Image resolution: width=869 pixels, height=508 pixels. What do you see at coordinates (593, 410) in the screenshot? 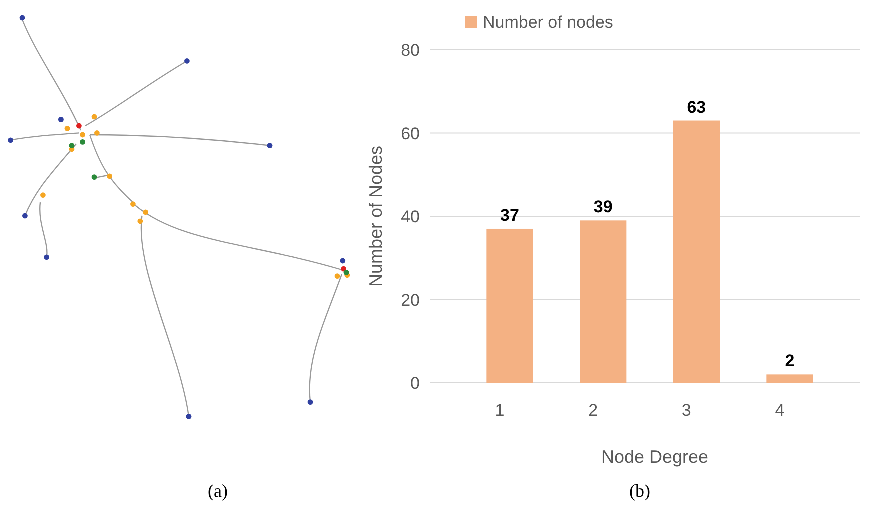
I see `x-tick-label: 2` at bounding box center [593, 410].